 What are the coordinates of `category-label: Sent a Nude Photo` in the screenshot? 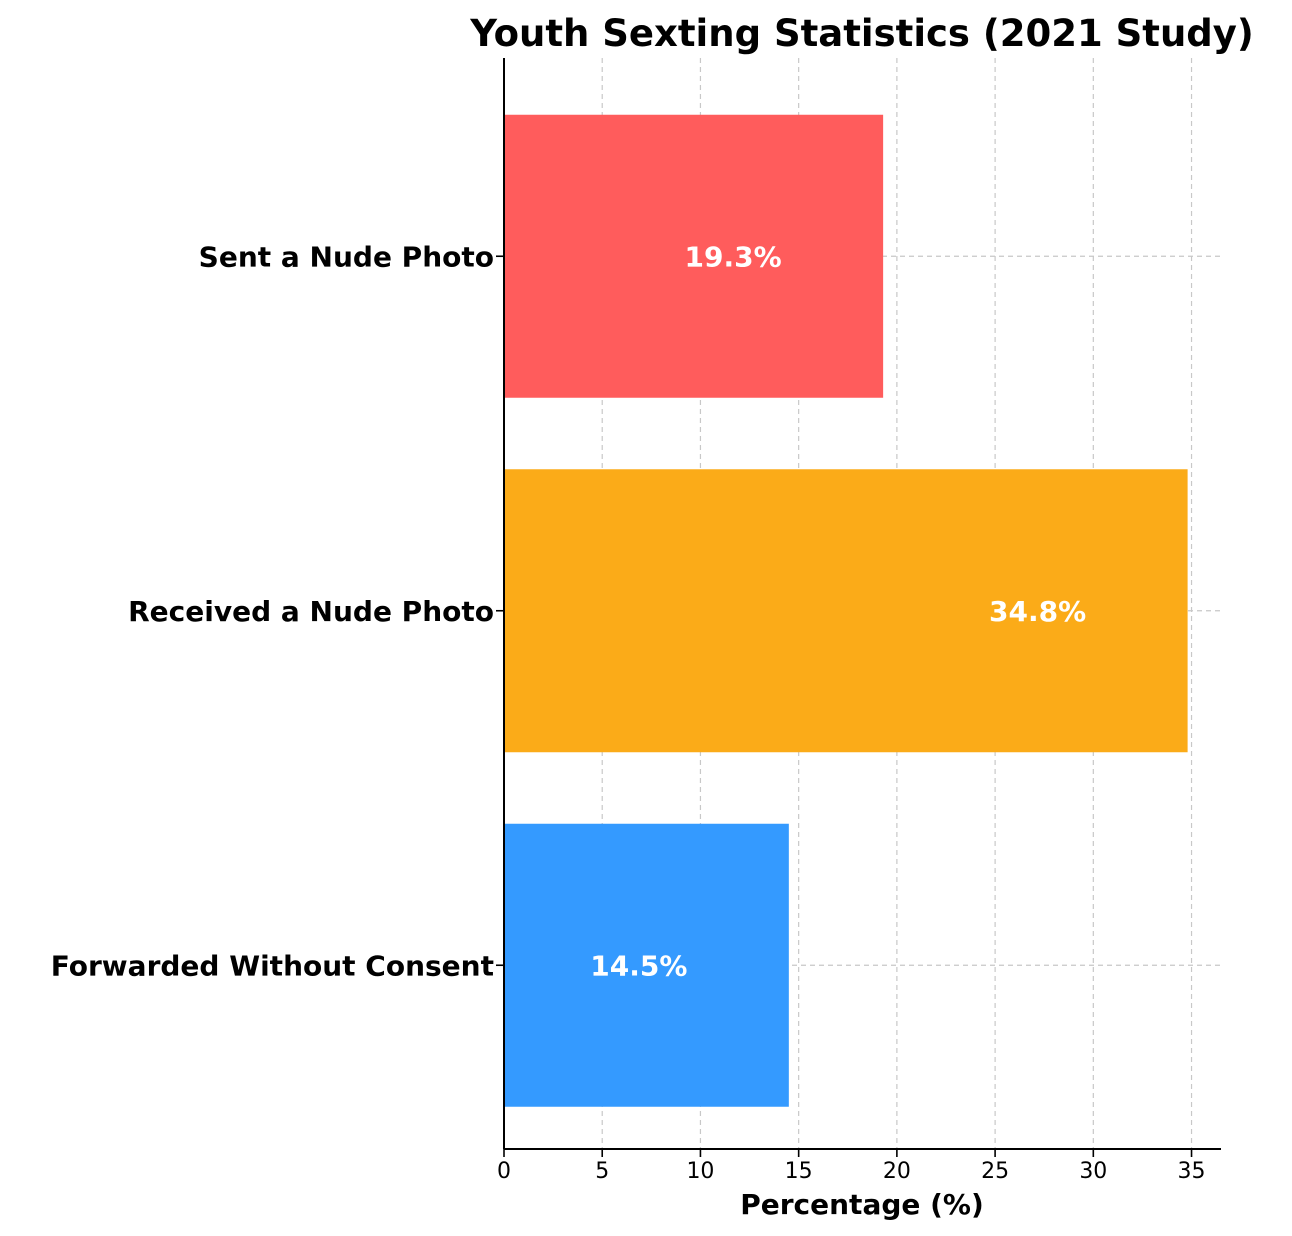 It's located at (346, 256).